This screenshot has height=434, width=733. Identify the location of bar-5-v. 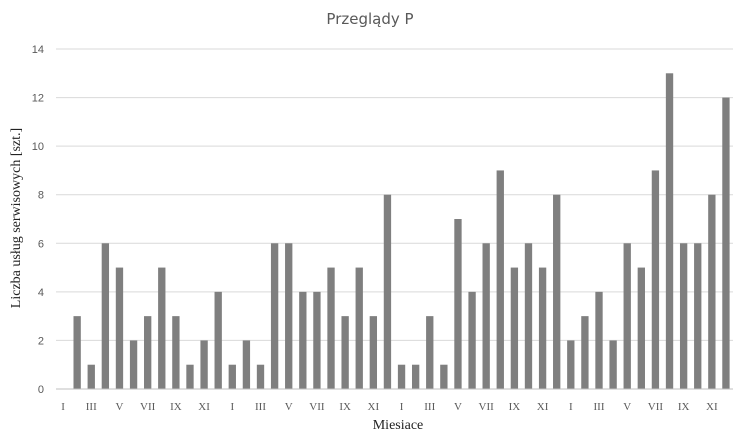
(119, 328).